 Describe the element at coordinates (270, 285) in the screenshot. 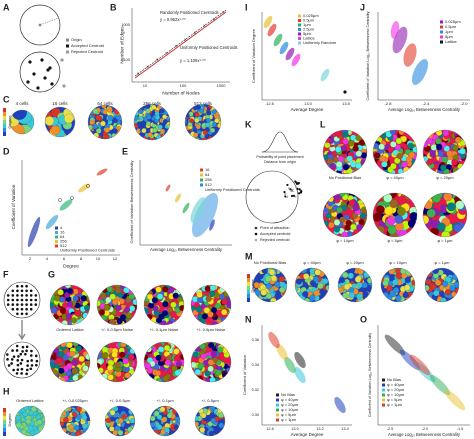

I see `mosaic` at that location.